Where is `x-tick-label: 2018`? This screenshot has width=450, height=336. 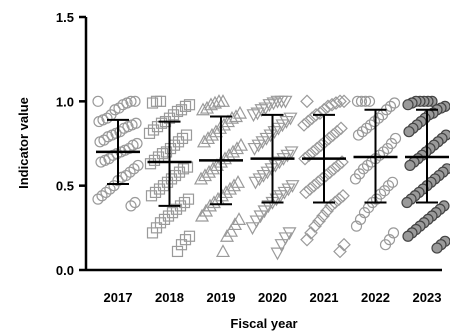 x-tick-label: 2018 is located at coordinates (169, 297).